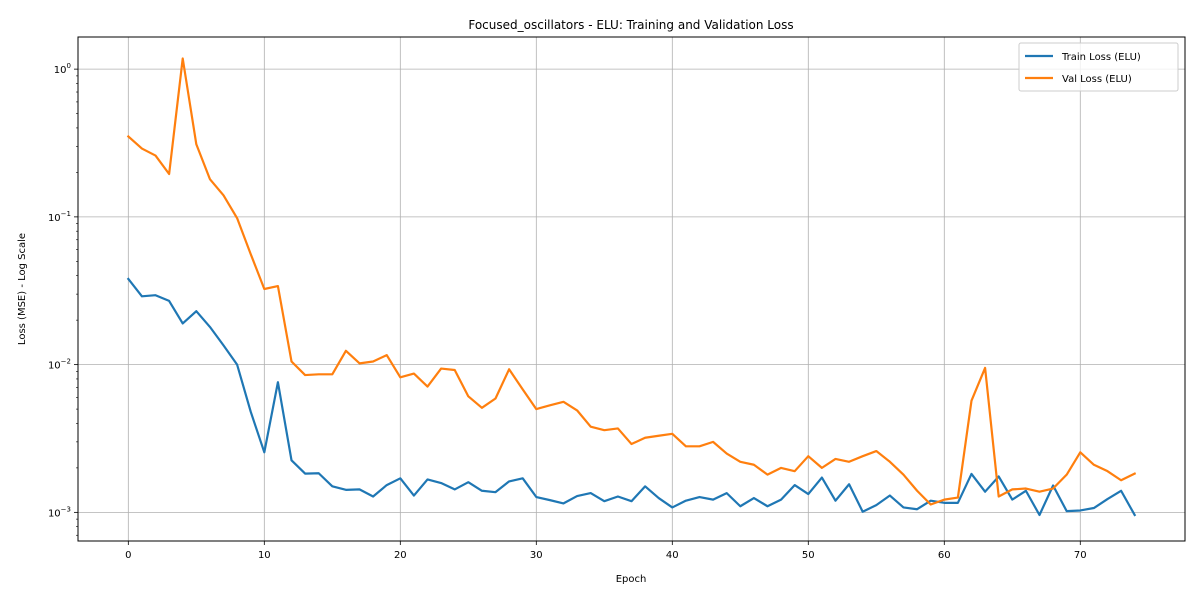 This screenshot has height=600, width=1200. Describe the element at coordinates (808, 555) in the screenshot. I see `x-tick-label: 50` at that location.